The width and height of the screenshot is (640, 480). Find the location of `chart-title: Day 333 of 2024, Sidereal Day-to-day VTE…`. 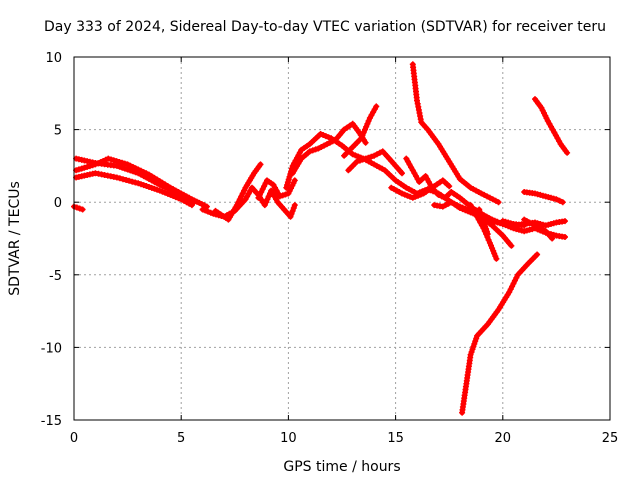

chart-title: Day 333 of 2024, Sidereal Day-to-day VTE… is located at coordinates (325, 27).